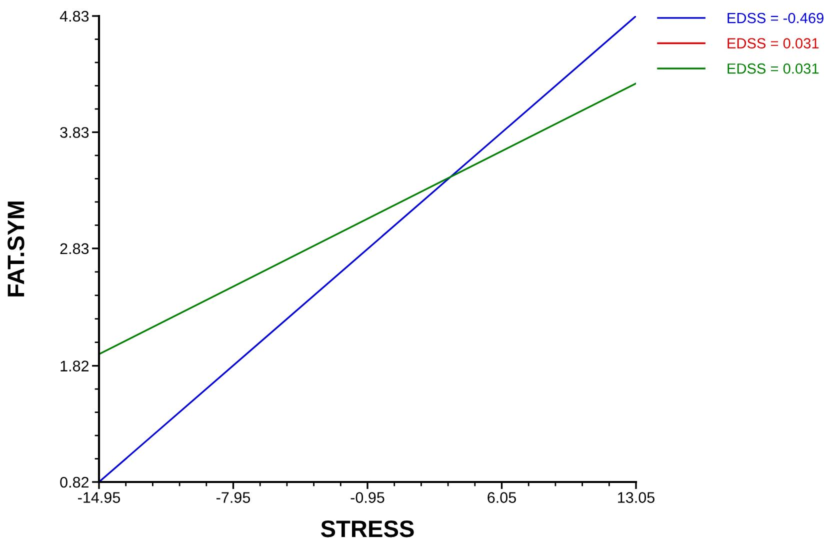 The image size is (833, 538). Describe the element at coordinates (16, 249) in the screenshot. I see `y-axis-title: FAT.SYM` at that location.